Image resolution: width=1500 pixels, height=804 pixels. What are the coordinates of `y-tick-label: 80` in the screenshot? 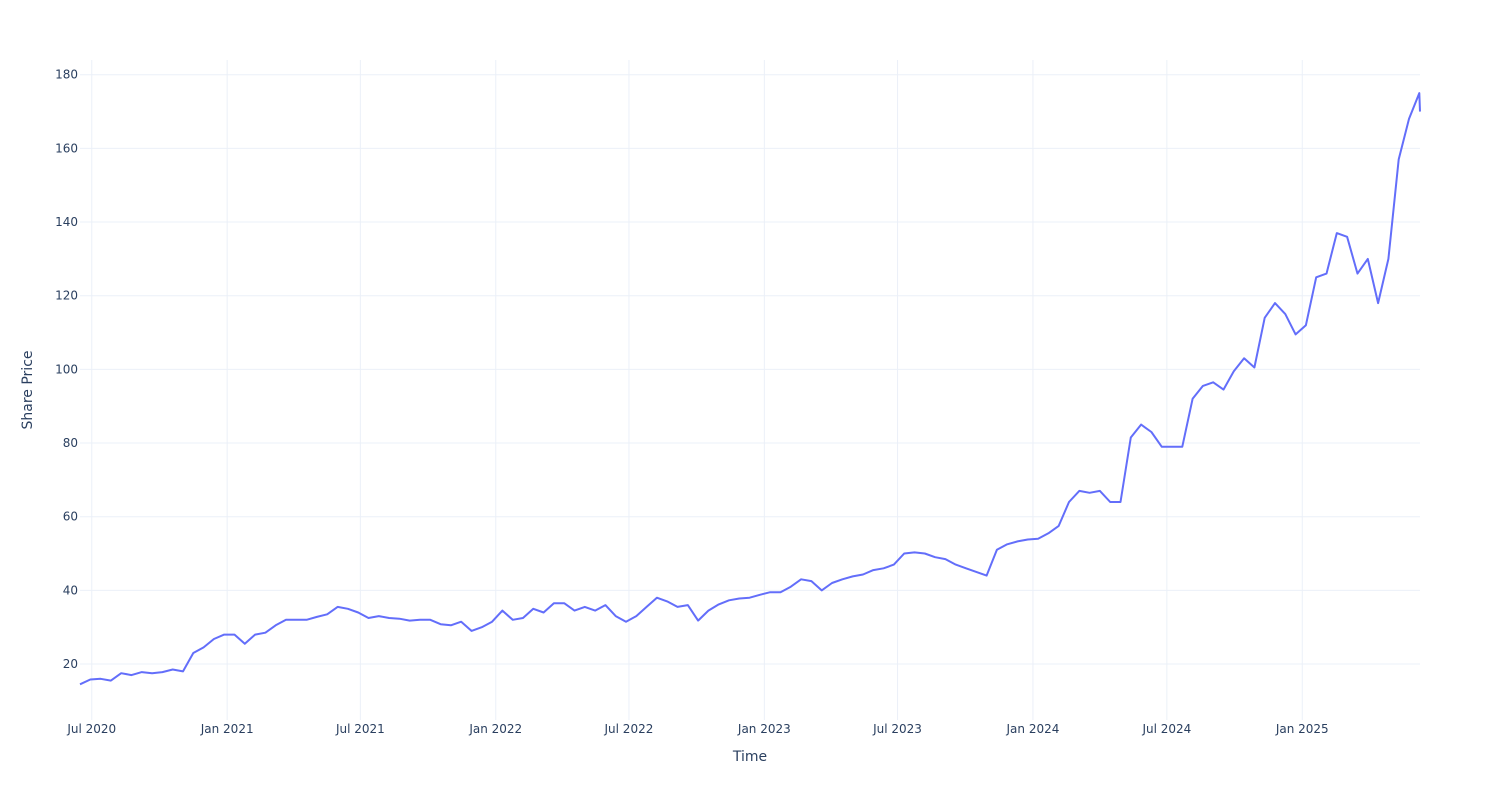 It's located at (70, 443).